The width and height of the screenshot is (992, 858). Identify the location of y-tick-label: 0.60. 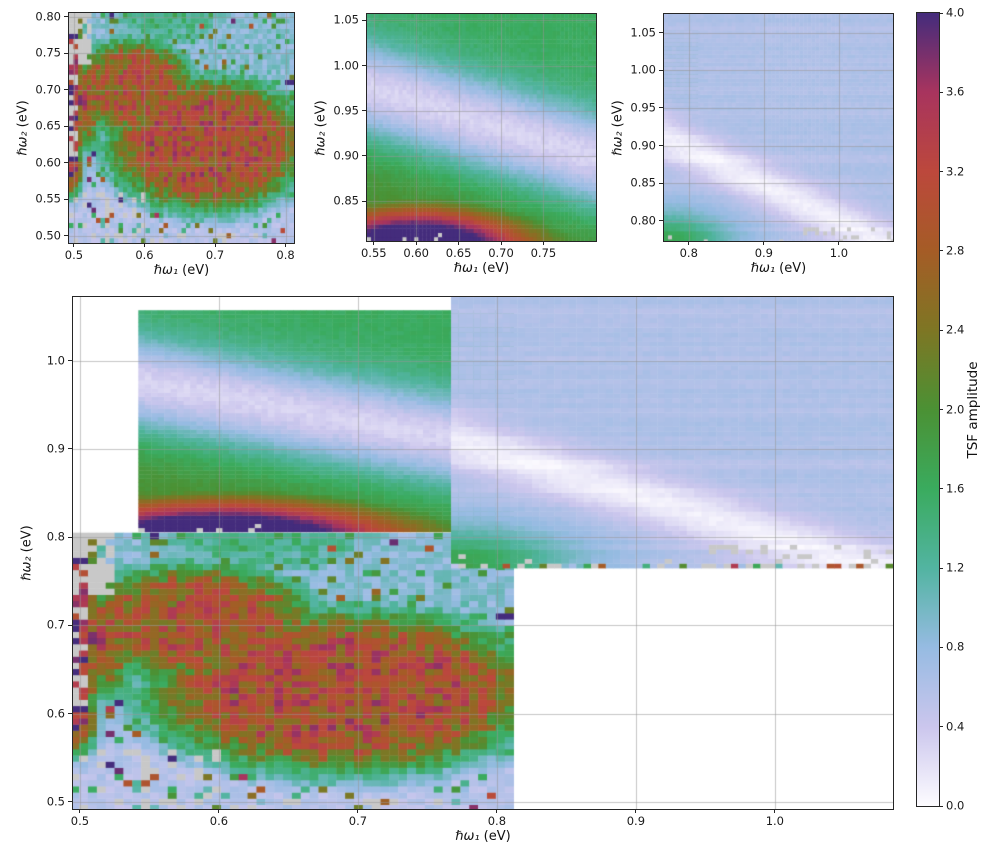
(48, 161).